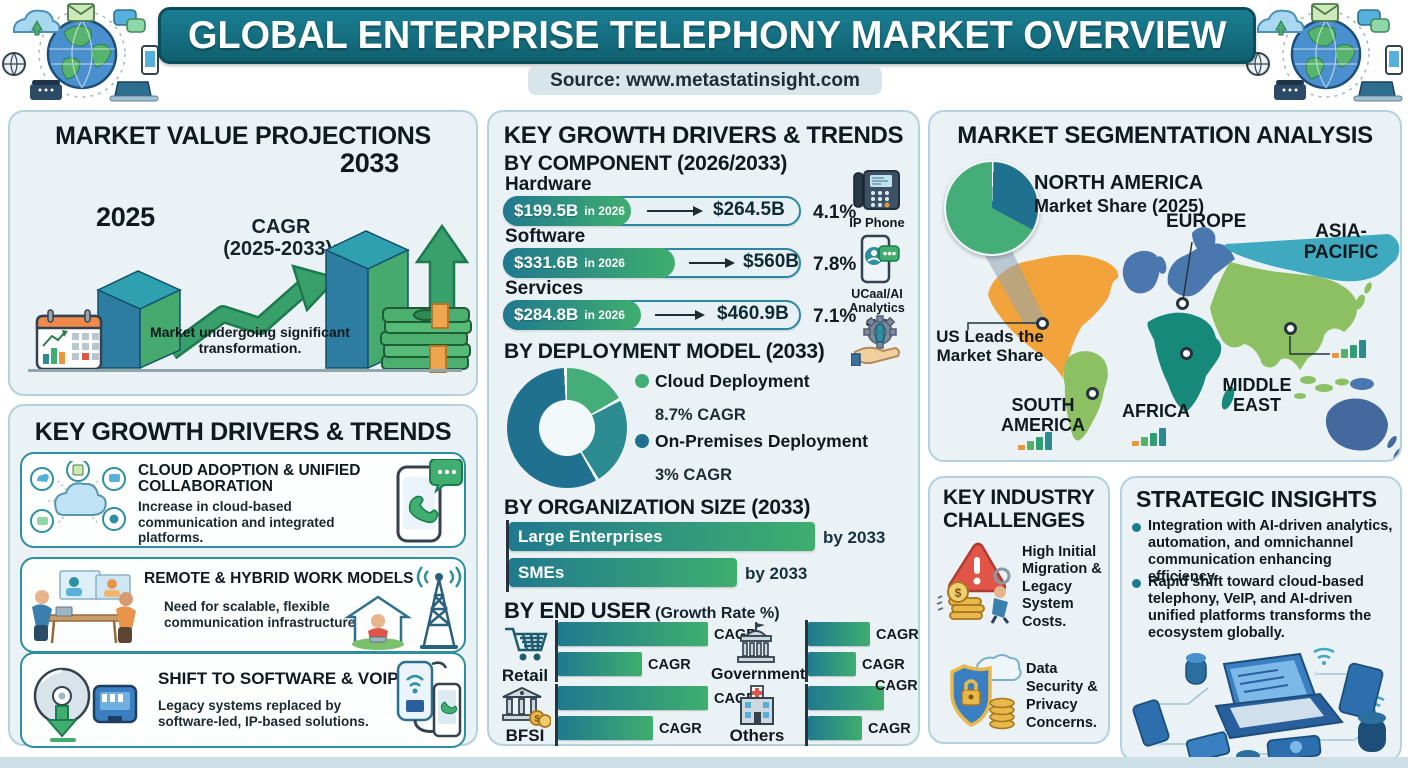 The image size is (1408, 768). I want to click on map-se-asia-islands, so click(1333, 340).